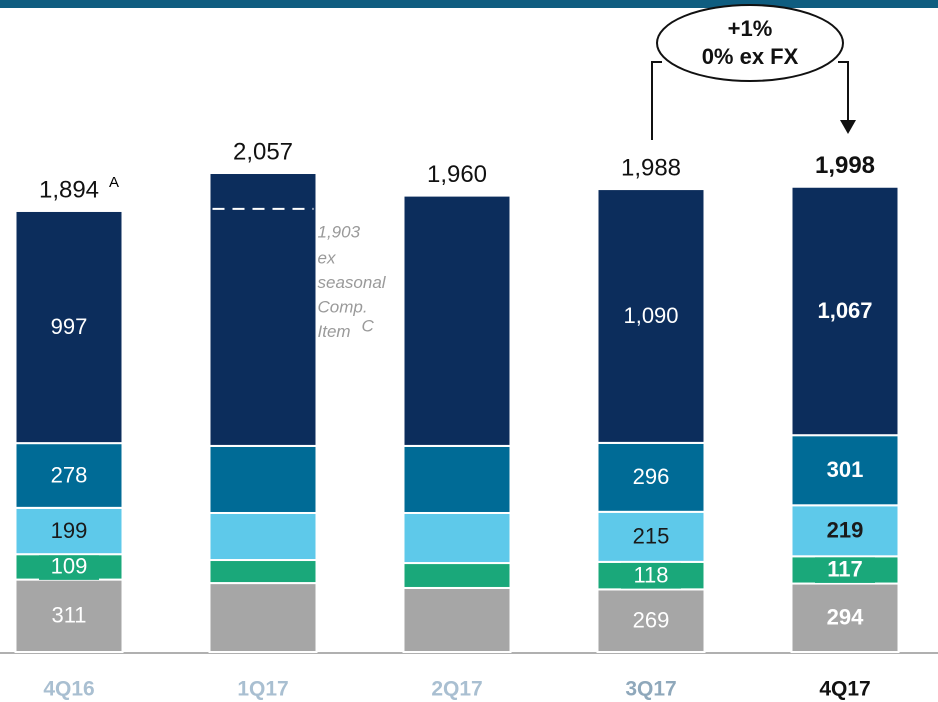 This screenshot has height=702, width=938. Describe the element at coordinates (456, 689) in the screenshot. I see `category-label: 2Q17` at that location.